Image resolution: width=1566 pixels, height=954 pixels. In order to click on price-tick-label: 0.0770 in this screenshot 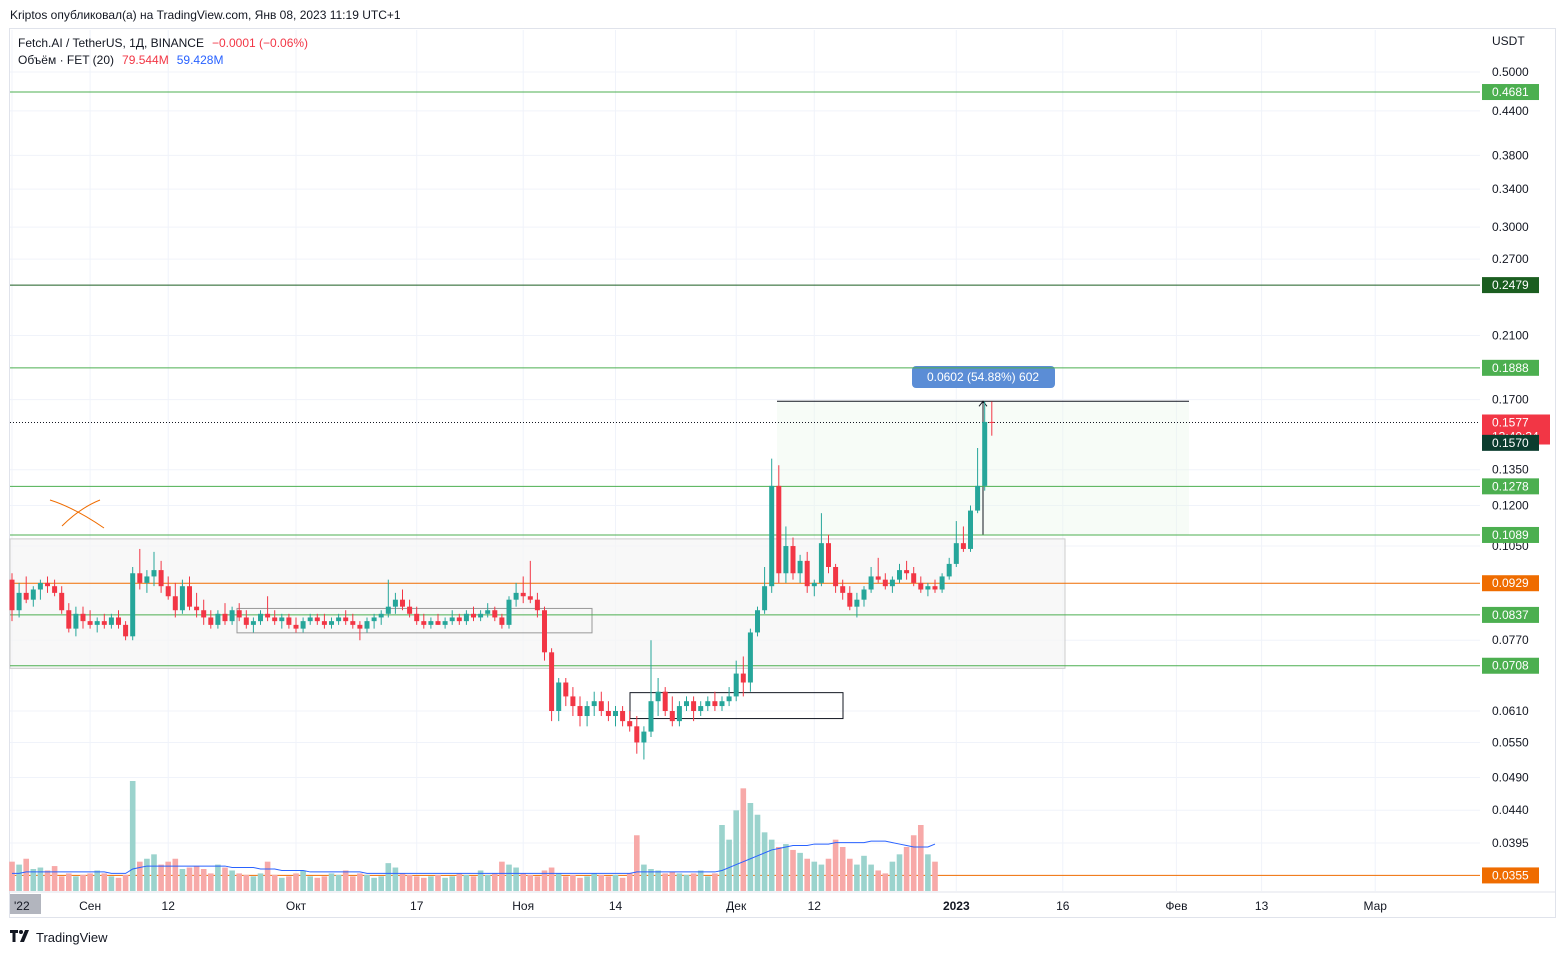, I will do `click(1510, 640)`.